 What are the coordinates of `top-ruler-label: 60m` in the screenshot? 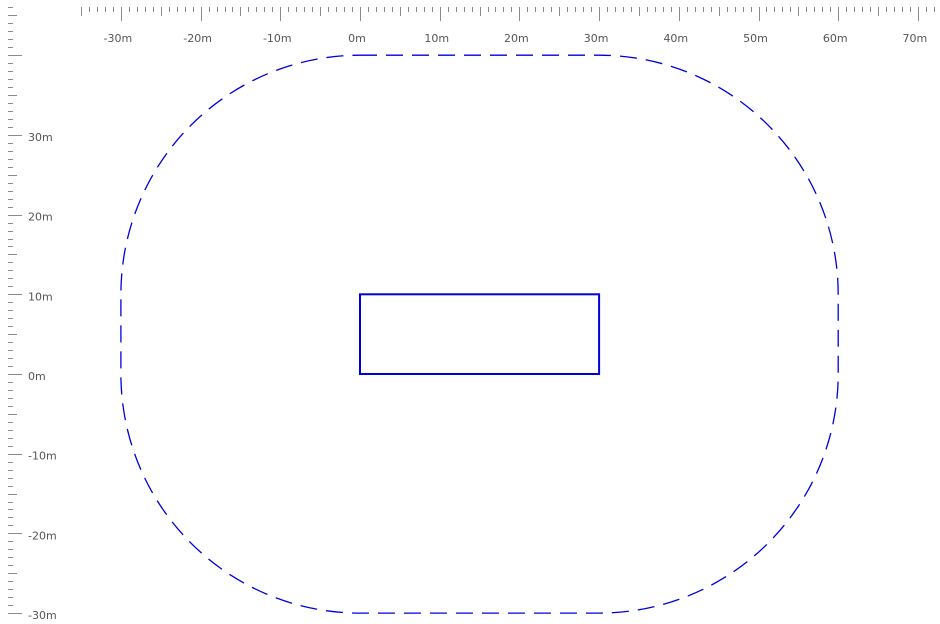 It's located at (835, 38).